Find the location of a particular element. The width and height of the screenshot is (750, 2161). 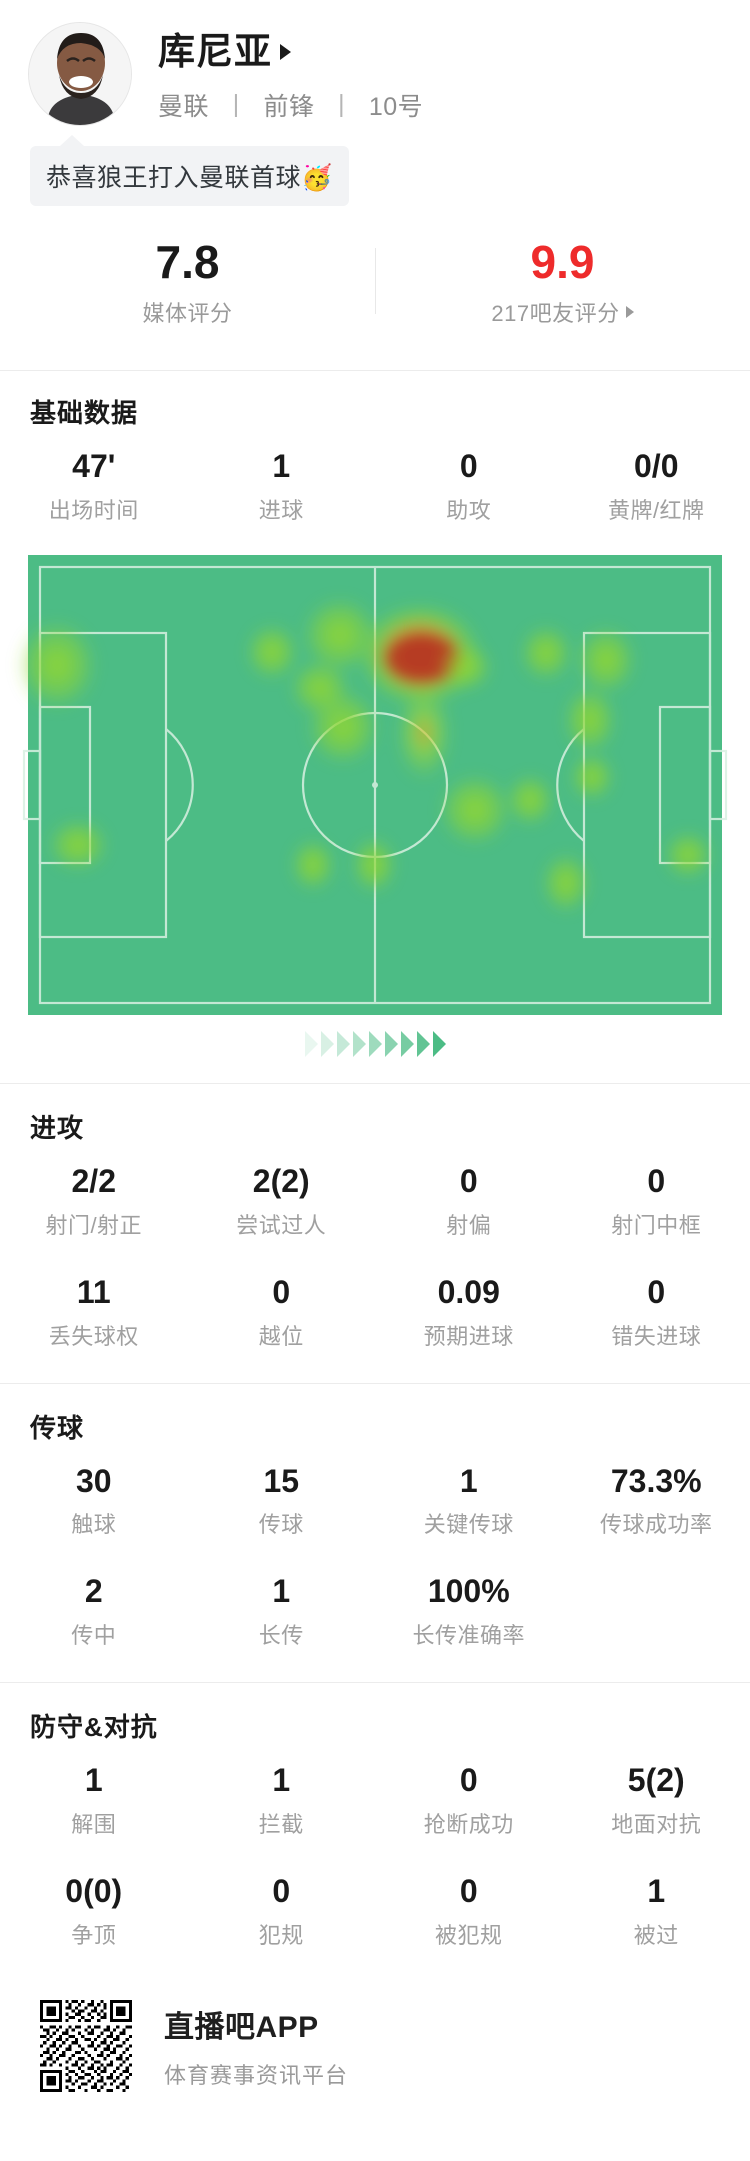

stat-row: 0(0) 争顶 0 犯规 0 被犯规 1 被过 is located at coordinates (375, 1910).